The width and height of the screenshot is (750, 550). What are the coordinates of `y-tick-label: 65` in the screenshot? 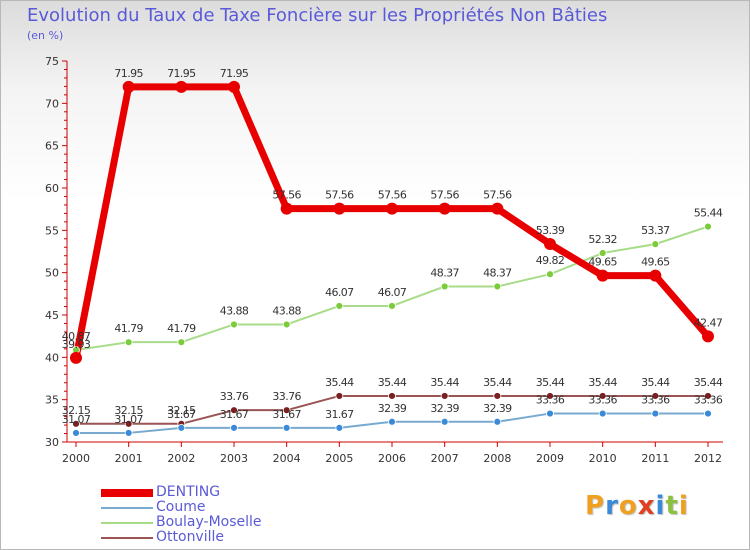 It's located at (52, 146).